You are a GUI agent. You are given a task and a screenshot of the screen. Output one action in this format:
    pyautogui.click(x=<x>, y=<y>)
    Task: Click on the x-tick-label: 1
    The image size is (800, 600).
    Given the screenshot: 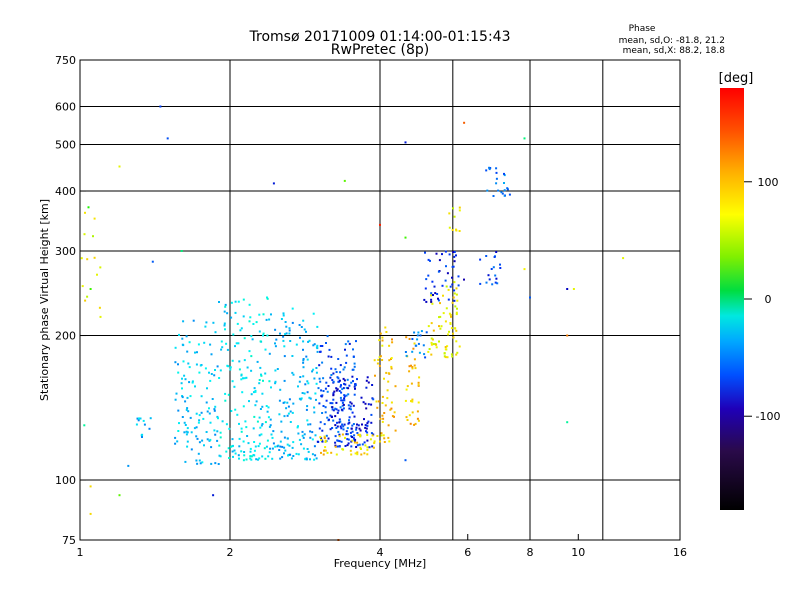 What is the action you would take?
    pyautogui.click(x=80, y=552)
    